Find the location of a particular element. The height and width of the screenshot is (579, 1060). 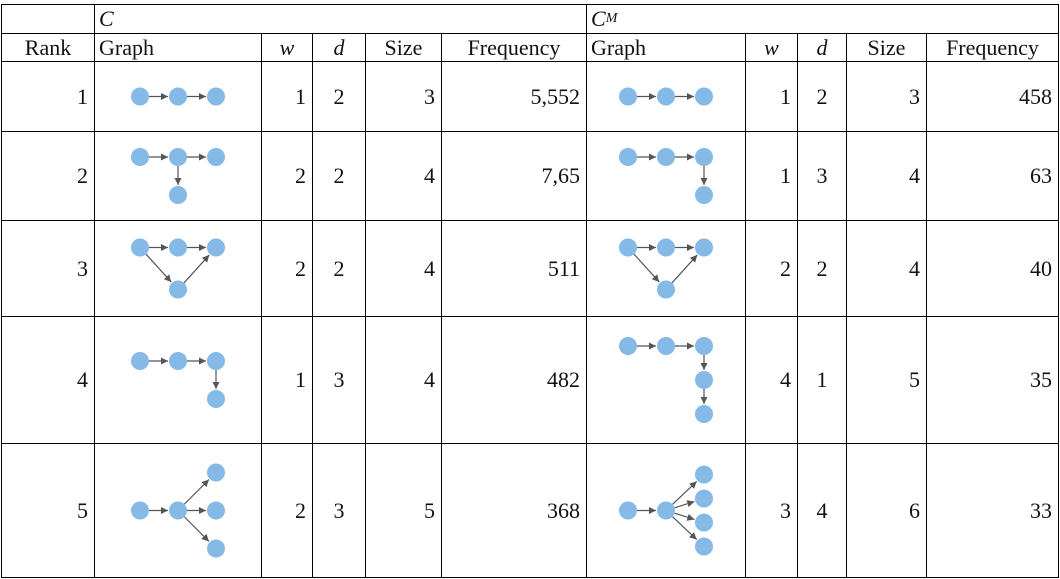

row5-cm-w: 3 is located at coordinates (785, 510).